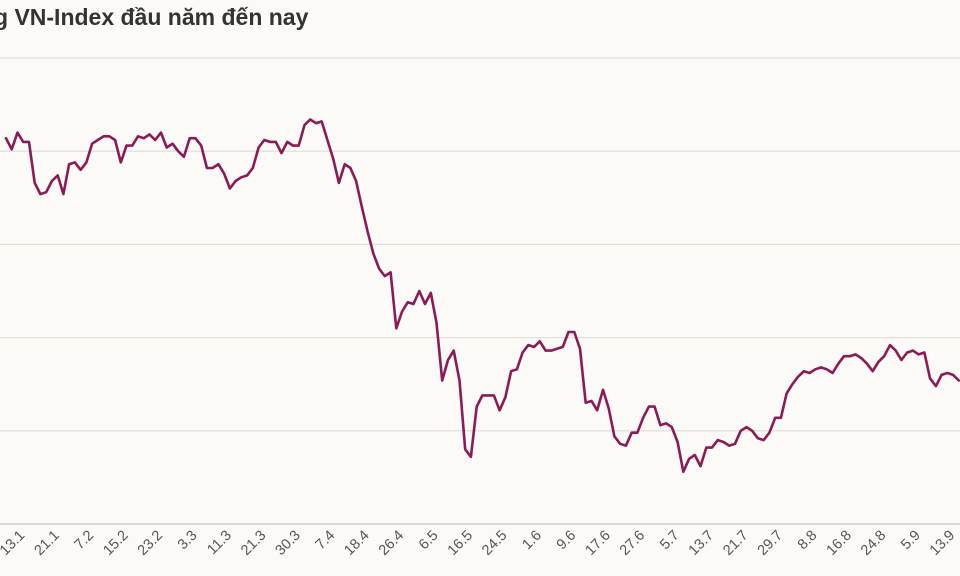 Image resolution: width=960 pixels, height=576 pixels. Describe the element at coordinates (808, 541) in the screenshot. I see `x-tick-label: 8.8` at that location.